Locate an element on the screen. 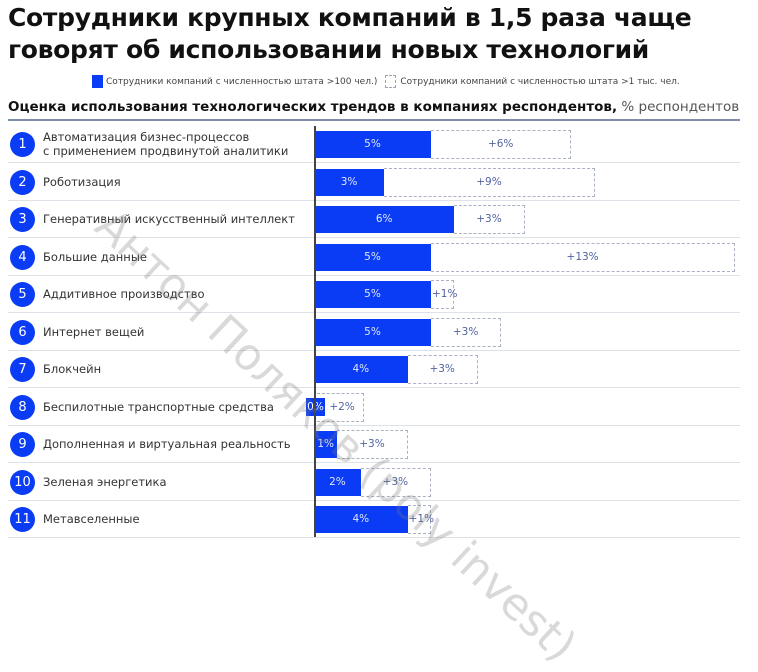 This screenshot has width=758, height=672. header-divider is located at coordinates (374, 120).